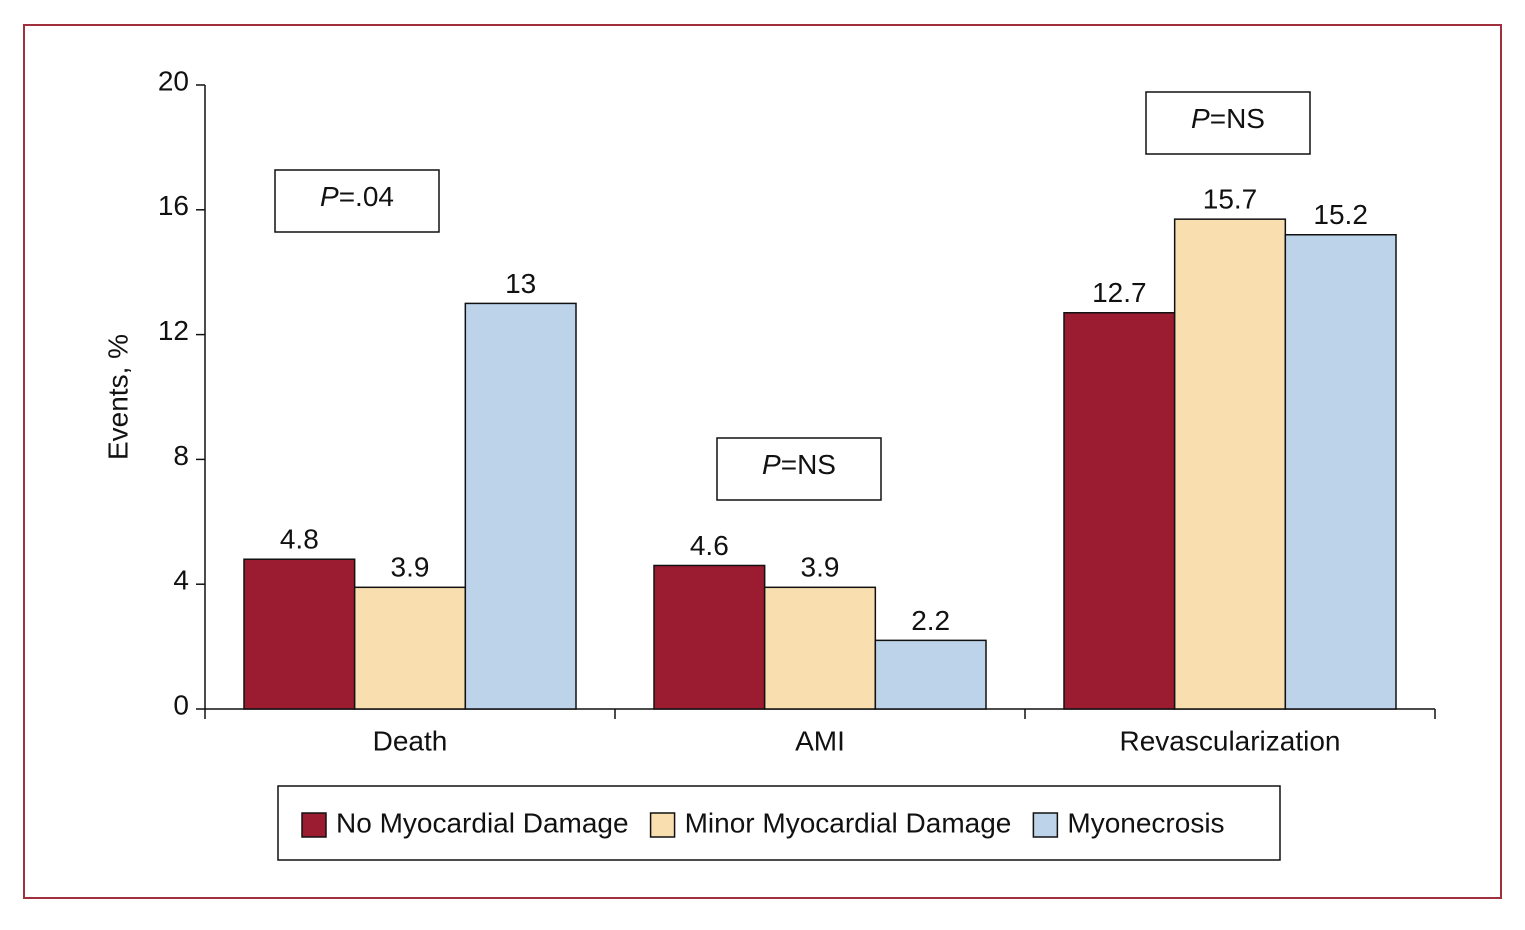 The height and width of the screenshot is (930, 1525). What do you see at coordinates (181, 580) in the screenshot?
I see `y-tick-label: 4` at bounding box center [181, 580].